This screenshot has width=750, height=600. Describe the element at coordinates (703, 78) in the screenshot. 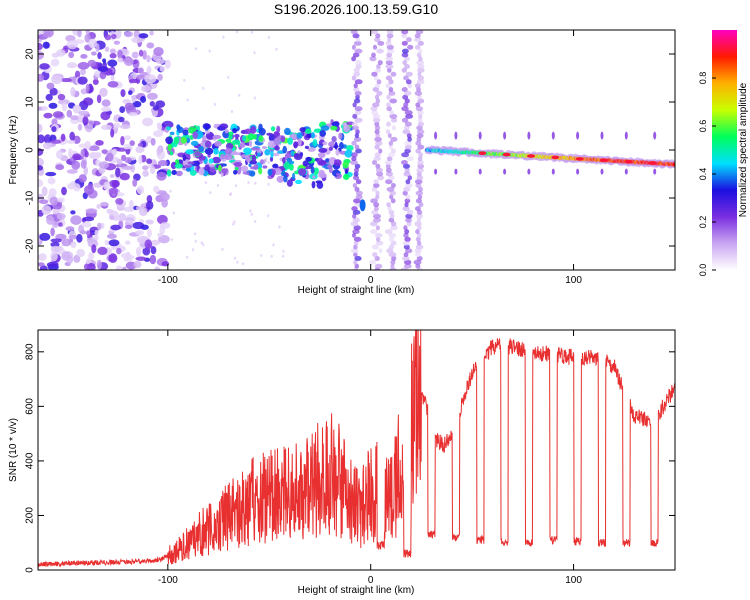

I see `colorbar-tick-label: 0.8` at that location.